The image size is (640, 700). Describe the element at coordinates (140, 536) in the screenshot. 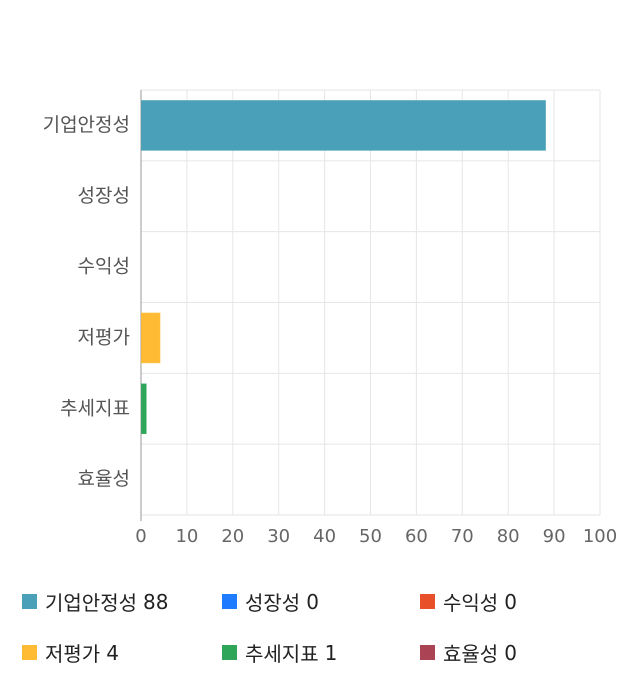

I see `x-tick-label: 0` at that location.